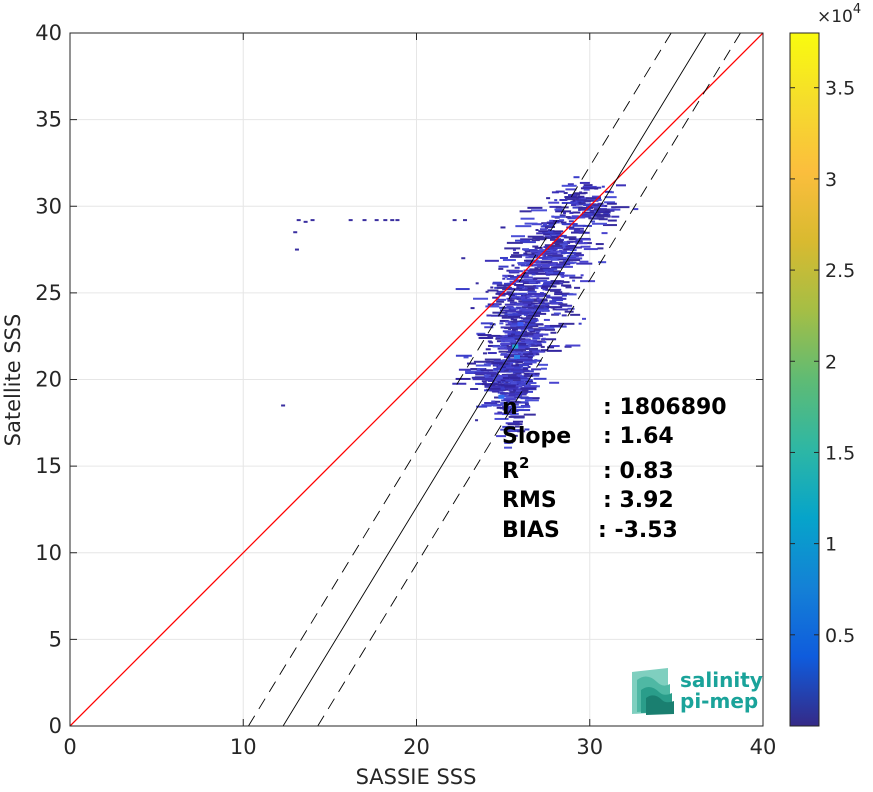 The height and width of the screenshot is (792, 873). I want to click on x-tick-label: 10, so click(243, 747).